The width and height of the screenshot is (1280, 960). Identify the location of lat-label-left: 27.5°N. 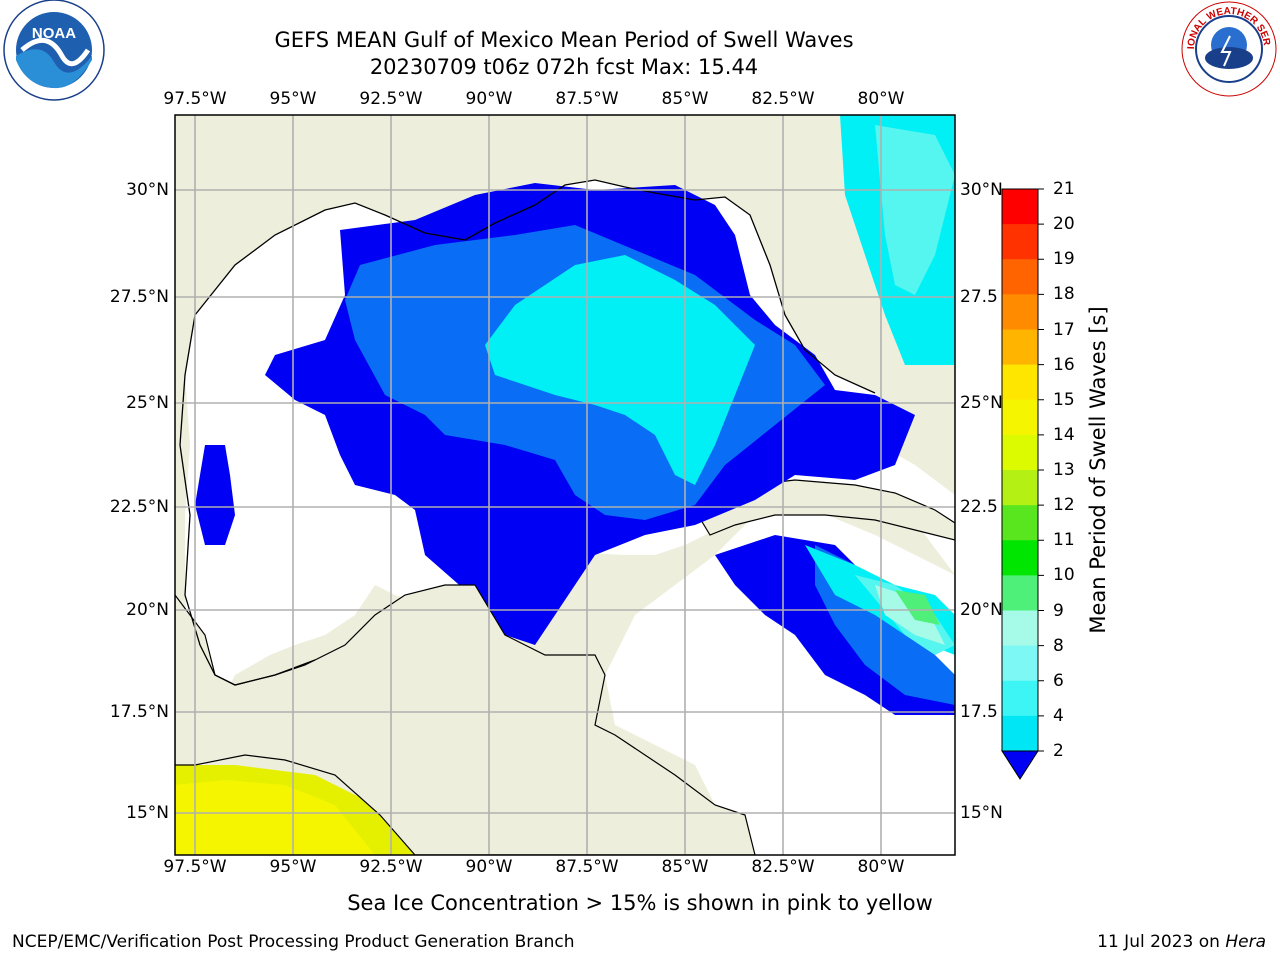
(139, 297).